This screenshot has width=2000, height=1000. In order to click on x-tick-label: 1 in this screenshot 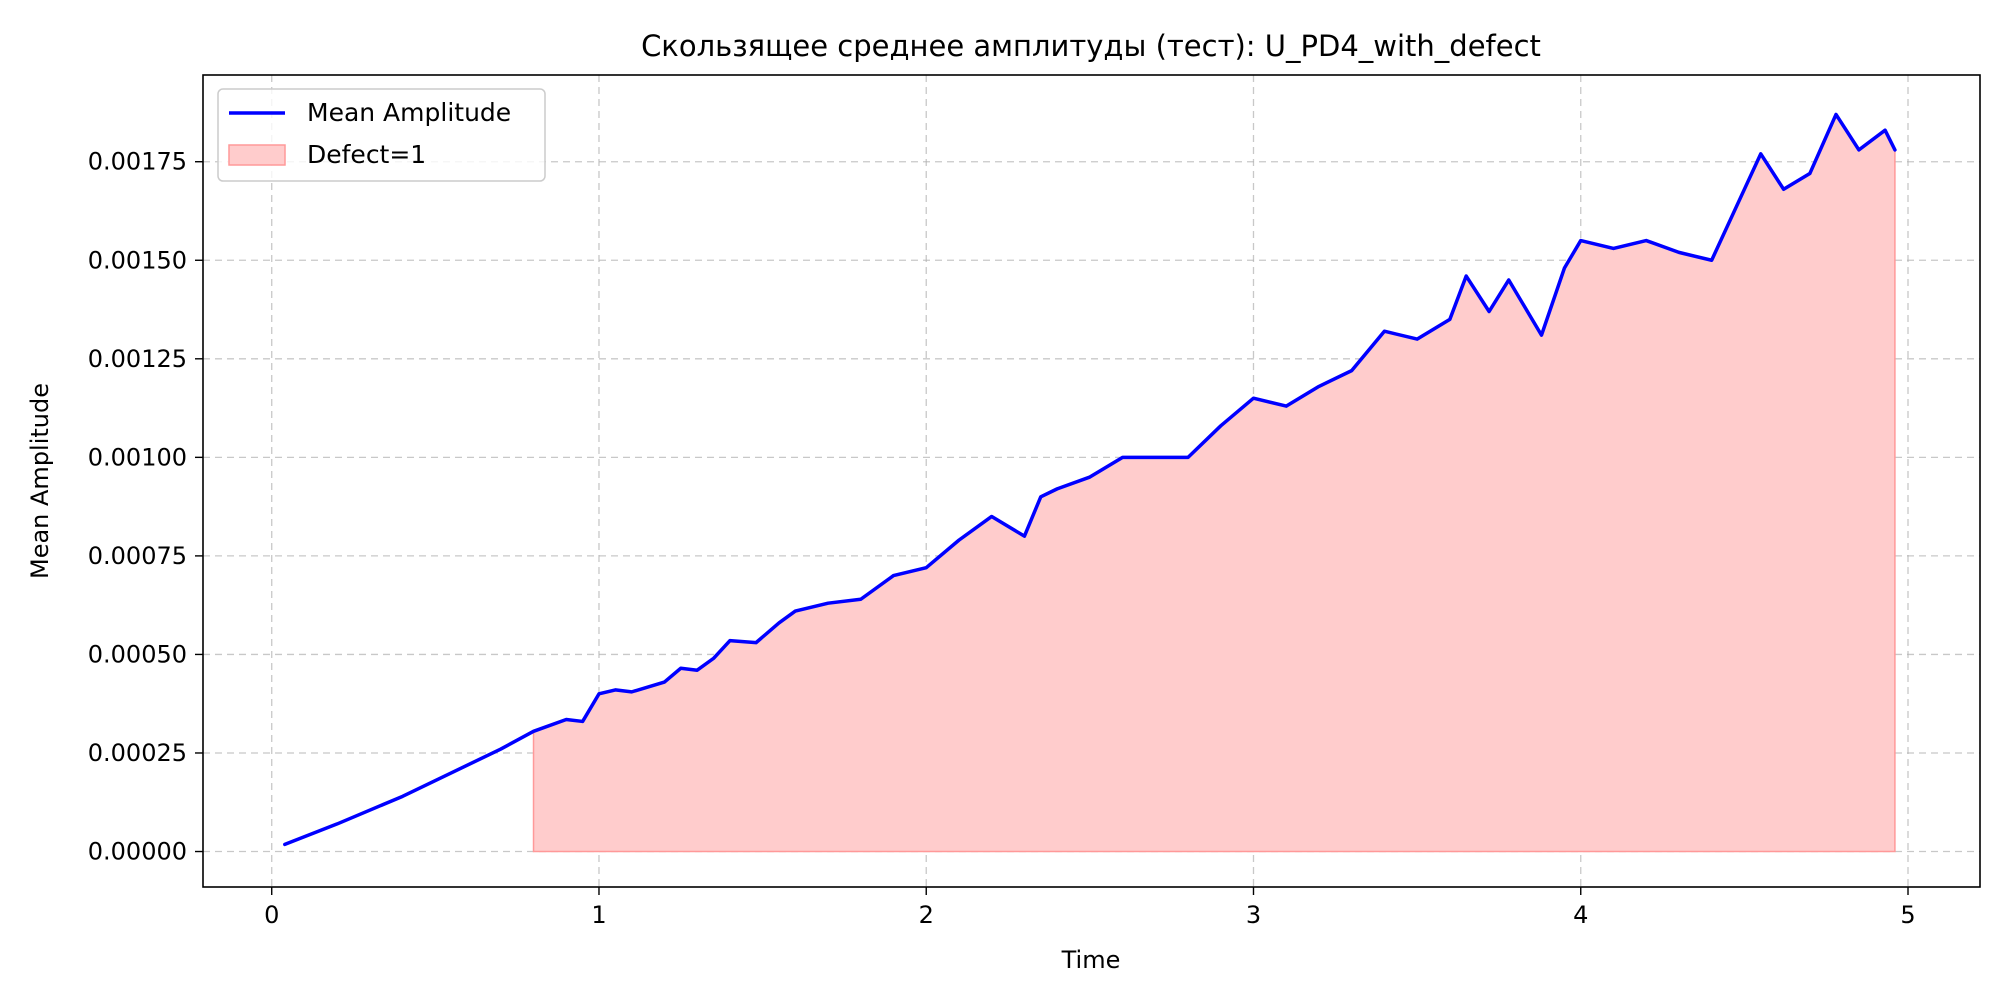, I will do `click(598, 915)`.